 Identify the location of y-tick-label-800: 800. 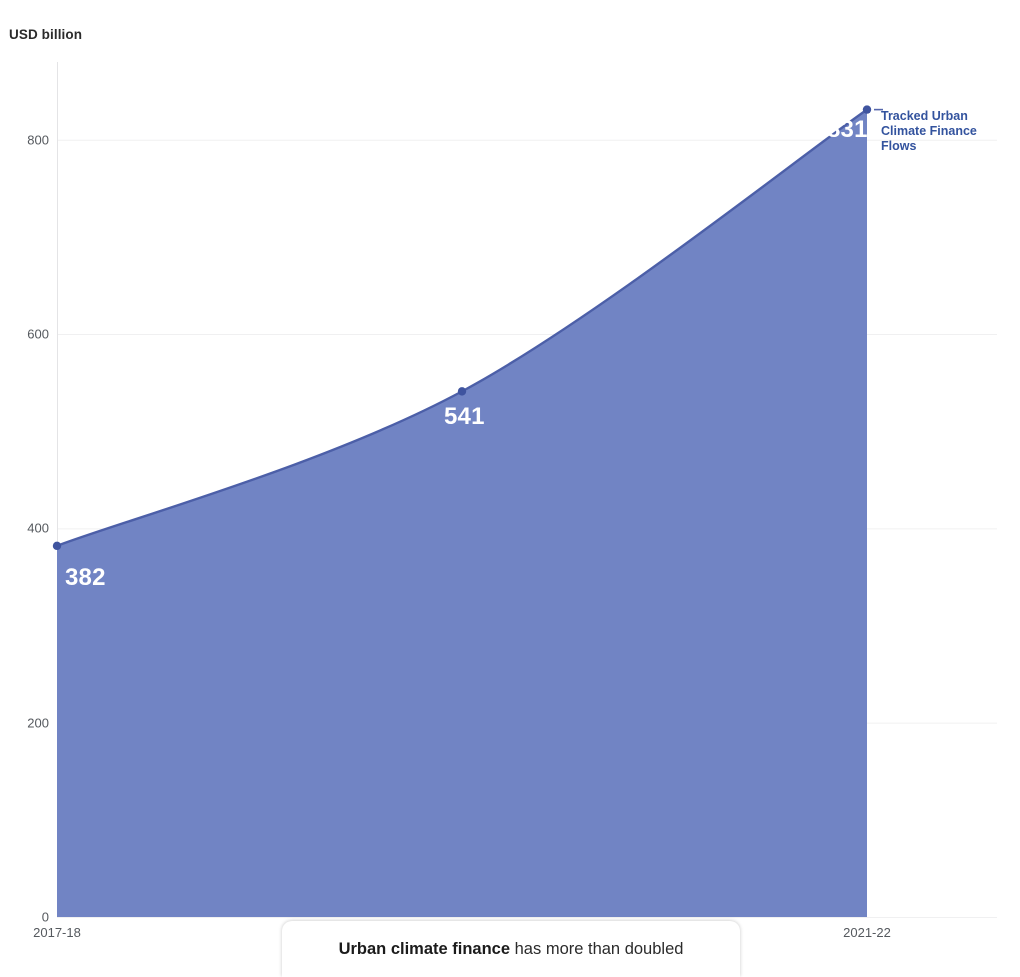
(38, 140).